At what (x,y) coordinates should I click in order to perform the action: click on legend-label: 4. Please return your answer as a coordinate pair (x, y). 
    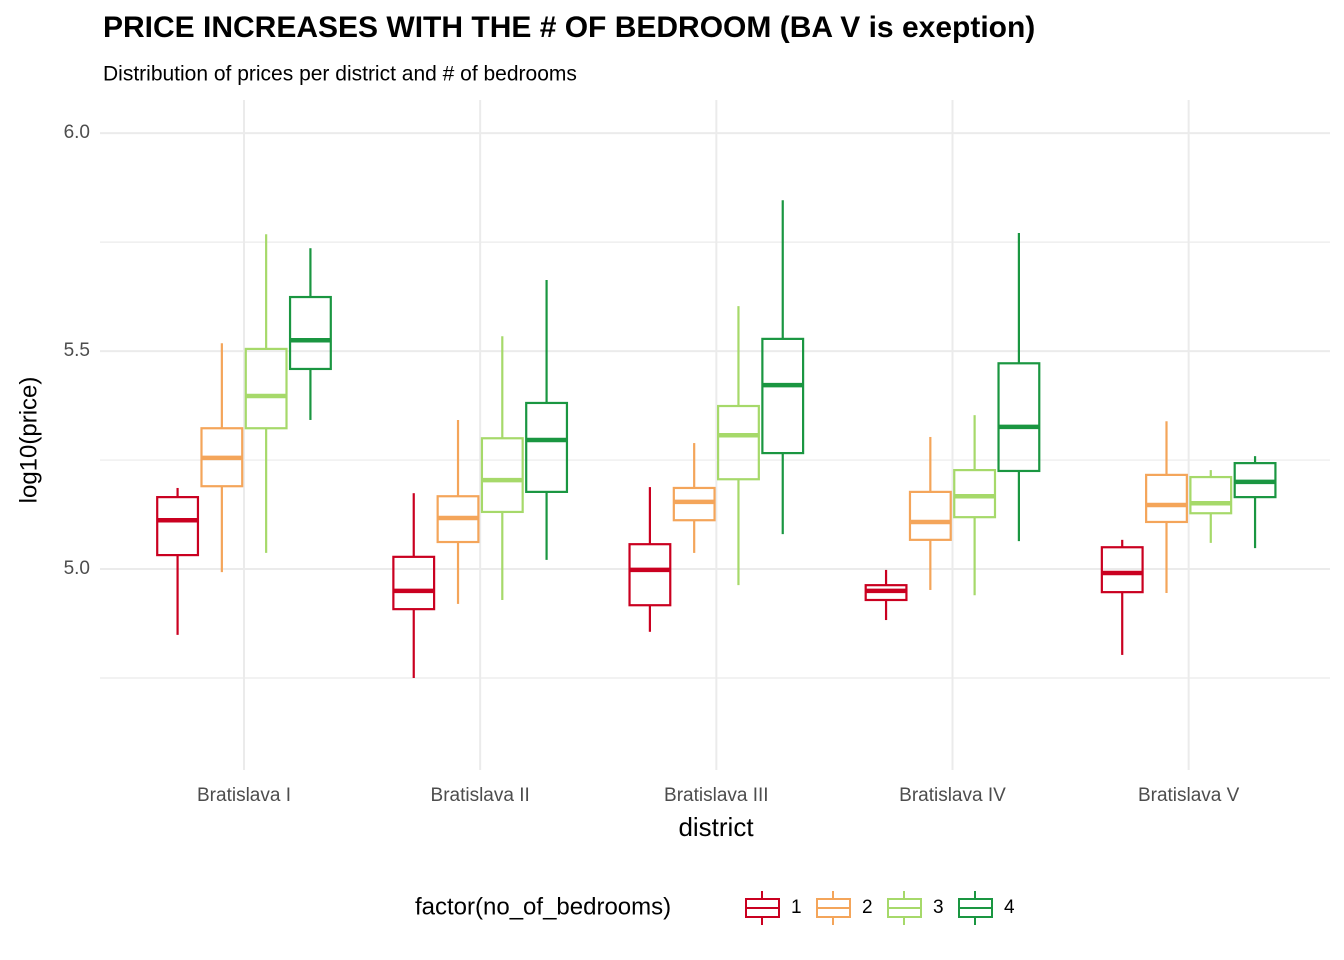
    Looking at the image, I should click on (1009, 907).